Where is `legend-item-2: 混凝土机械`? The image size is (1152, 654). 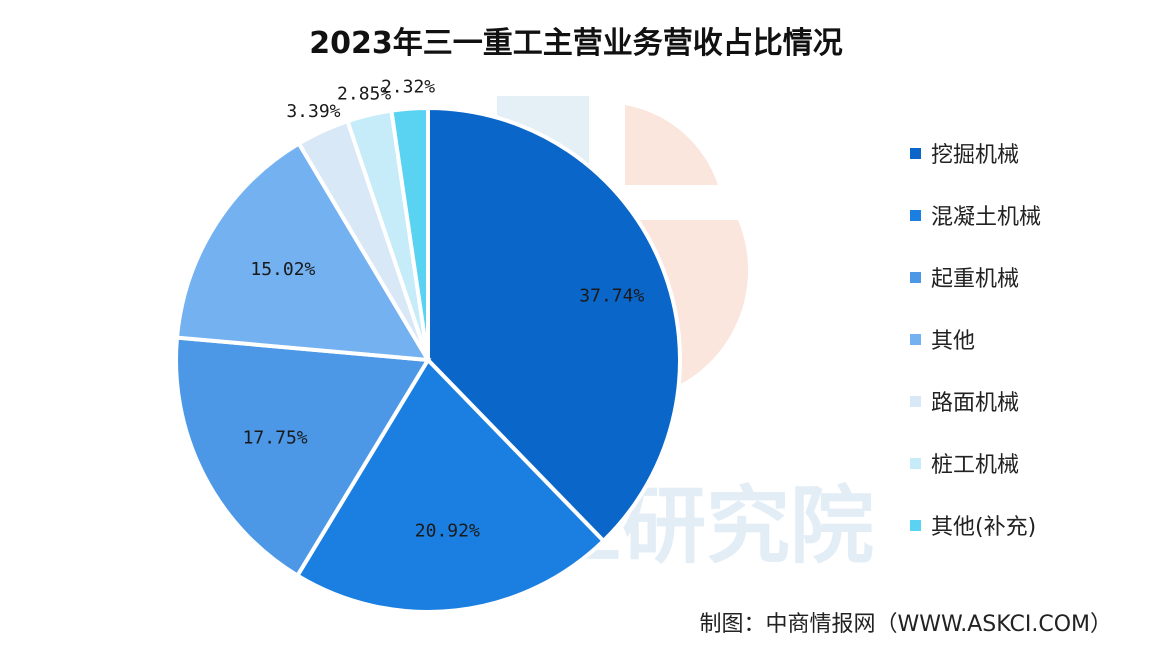 legend-item-2: 混凝土机械 is located at coordinates (1025, 215).